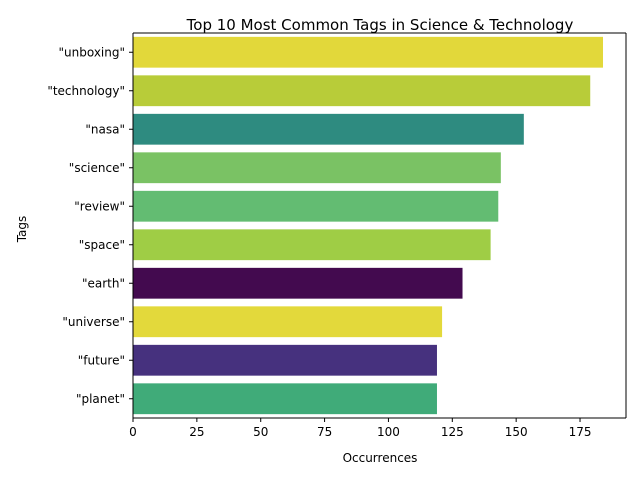 Image resolution: width=640 pixels, height=480 pixels. What do you see at coordinates (196, 432) in the screenshot?
I see `x-tick-label: 25` at bounding box center [196, 432].